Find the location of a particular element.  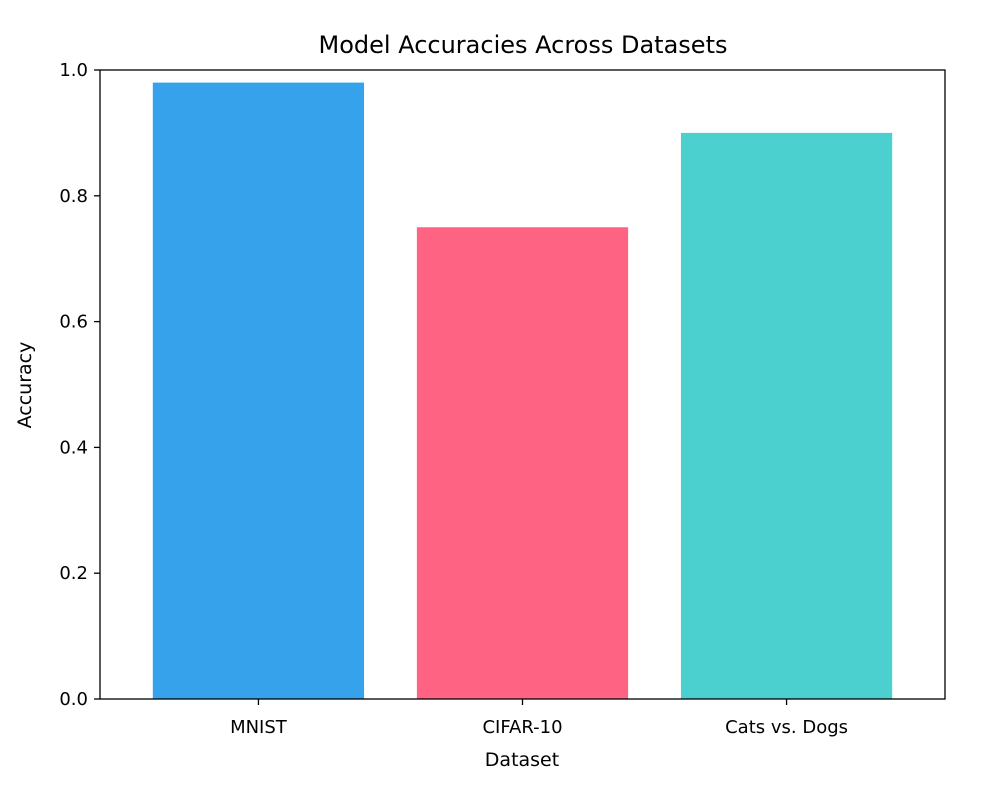

x-tick-label: CIFAR-10 is located at coordinates (522, 727).